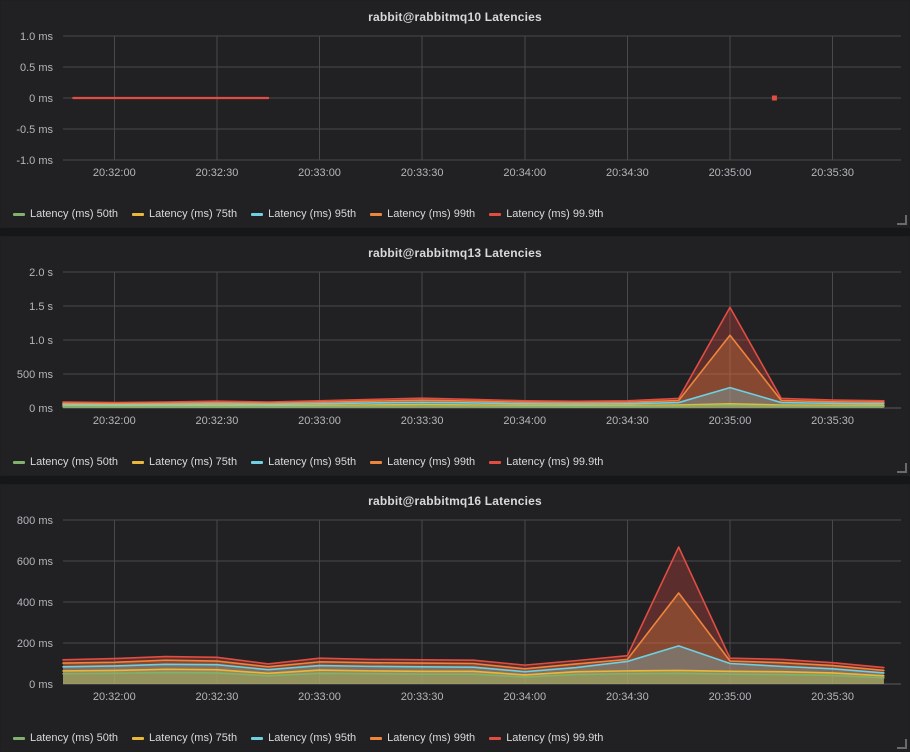  What do you see at coordinates (37, 37) in the screenshot?
I see `y-axis-tick-label: 1.0 ms` at bounding box center [37, 37].